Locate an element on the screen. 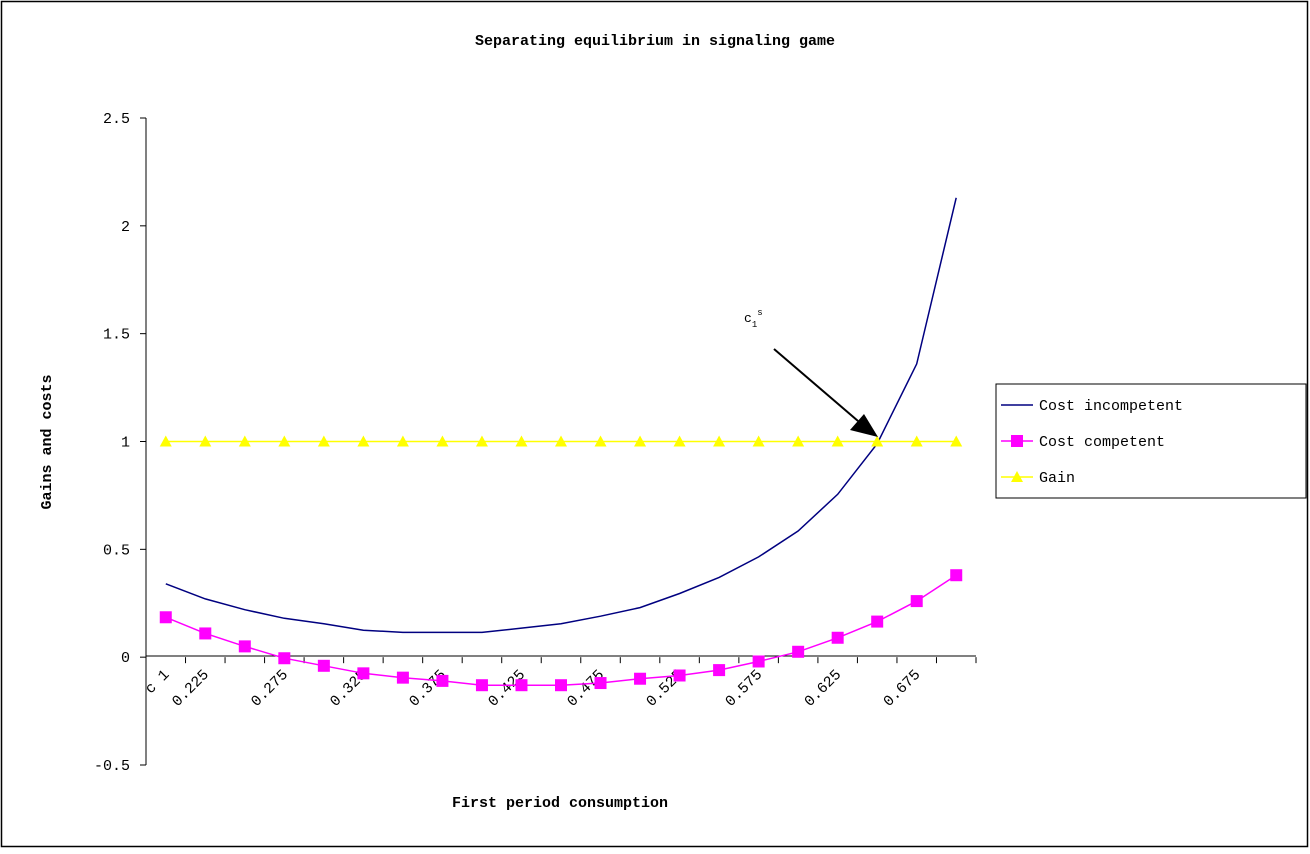 Image resolution: width=1310 pixels, height=854 pixels. legend-item: Cost incompetent is located at coordinates (1092, 406).